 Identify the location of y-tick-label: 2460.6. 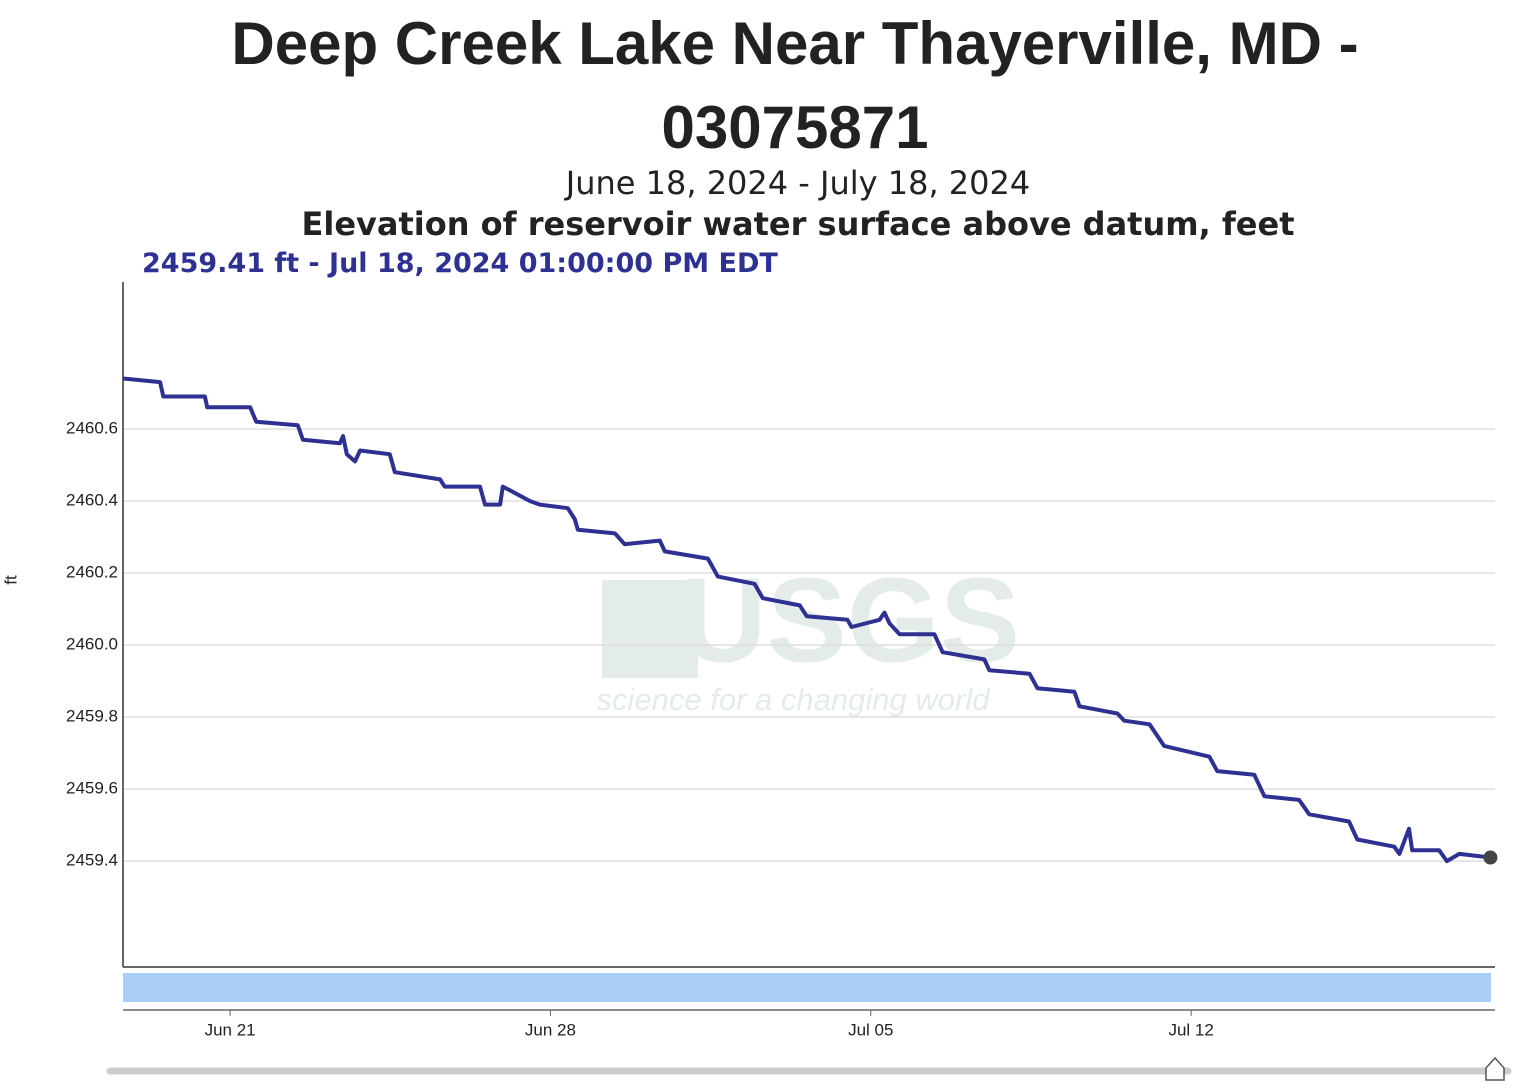
(92, 427).